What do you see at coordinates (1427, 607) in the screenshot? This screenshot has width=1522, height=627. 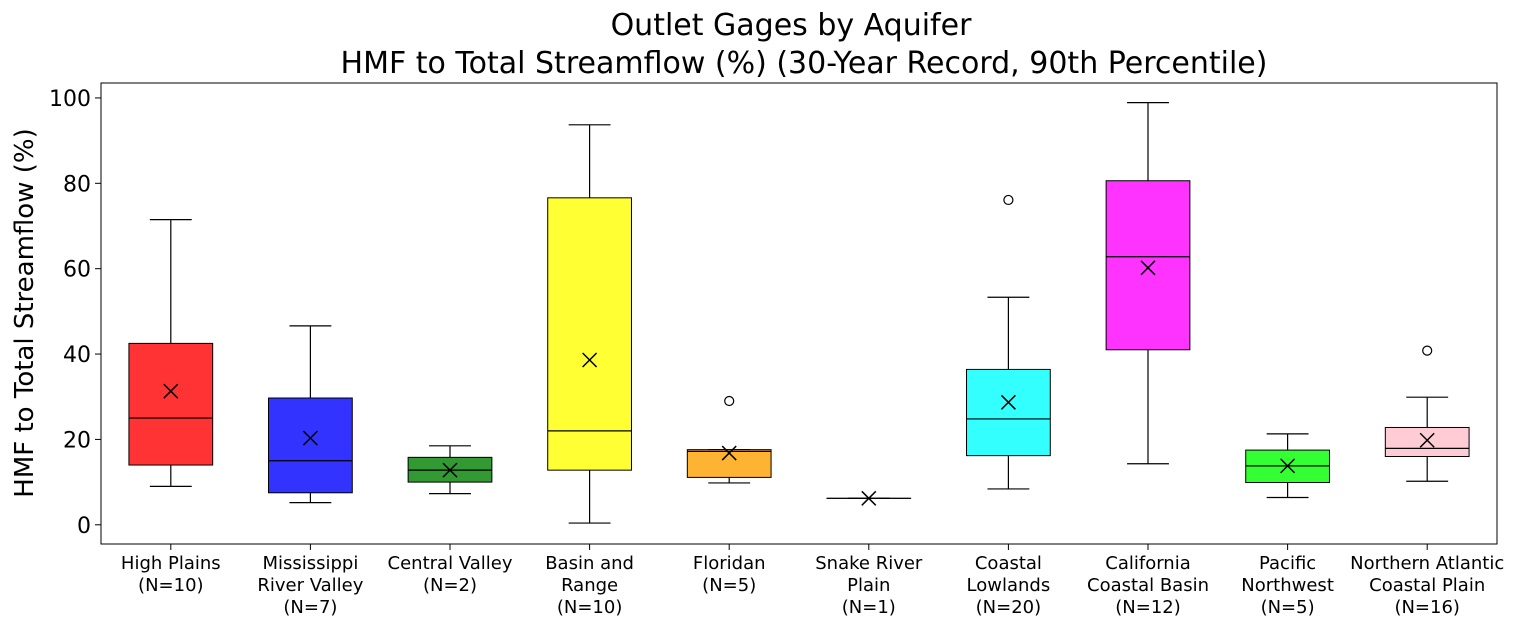 I see `x-tick-label-line: (N=16)` at bounding box center [1427, 607].